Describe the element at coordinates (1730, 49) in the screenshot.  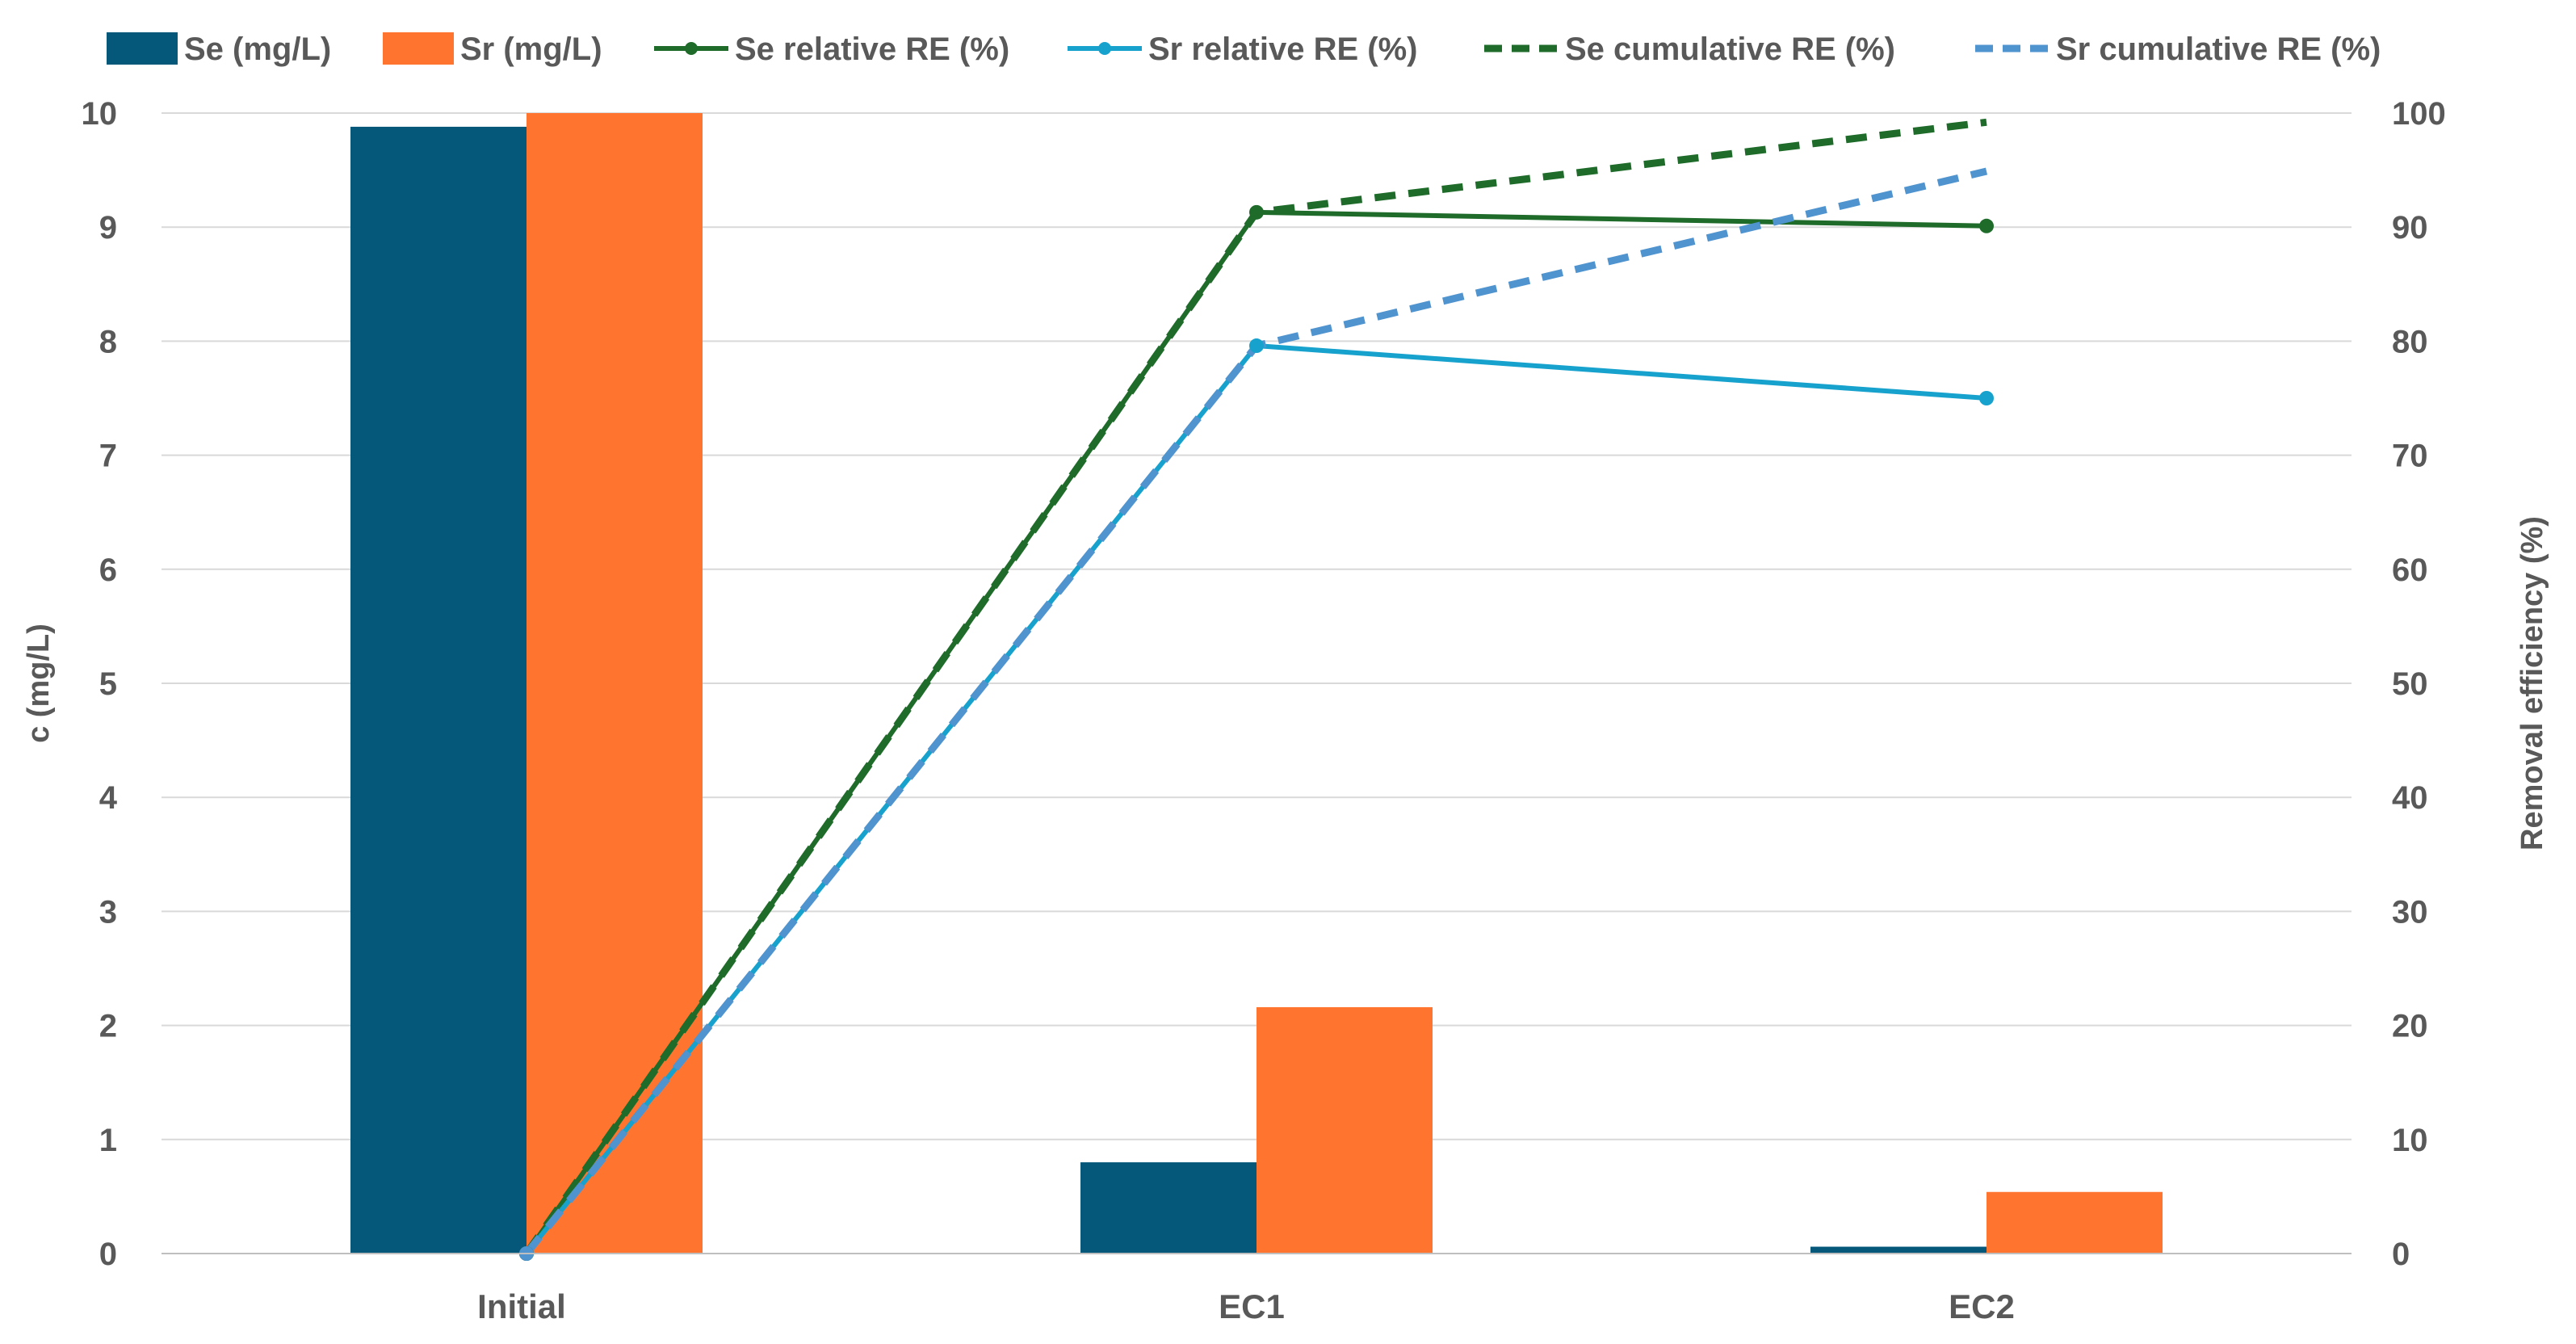
I see `legend-label: Se cumulative RE (%)` at that location.